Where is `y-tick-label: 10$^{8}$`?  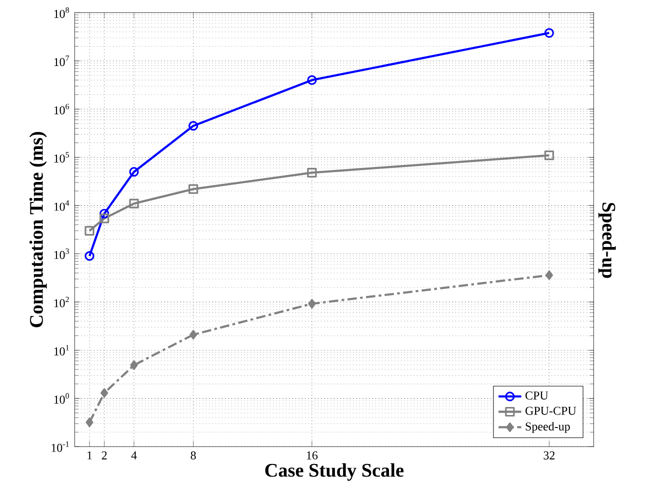 y-tick-label: 10$^{8}$ is located at coordinates (61, 12).